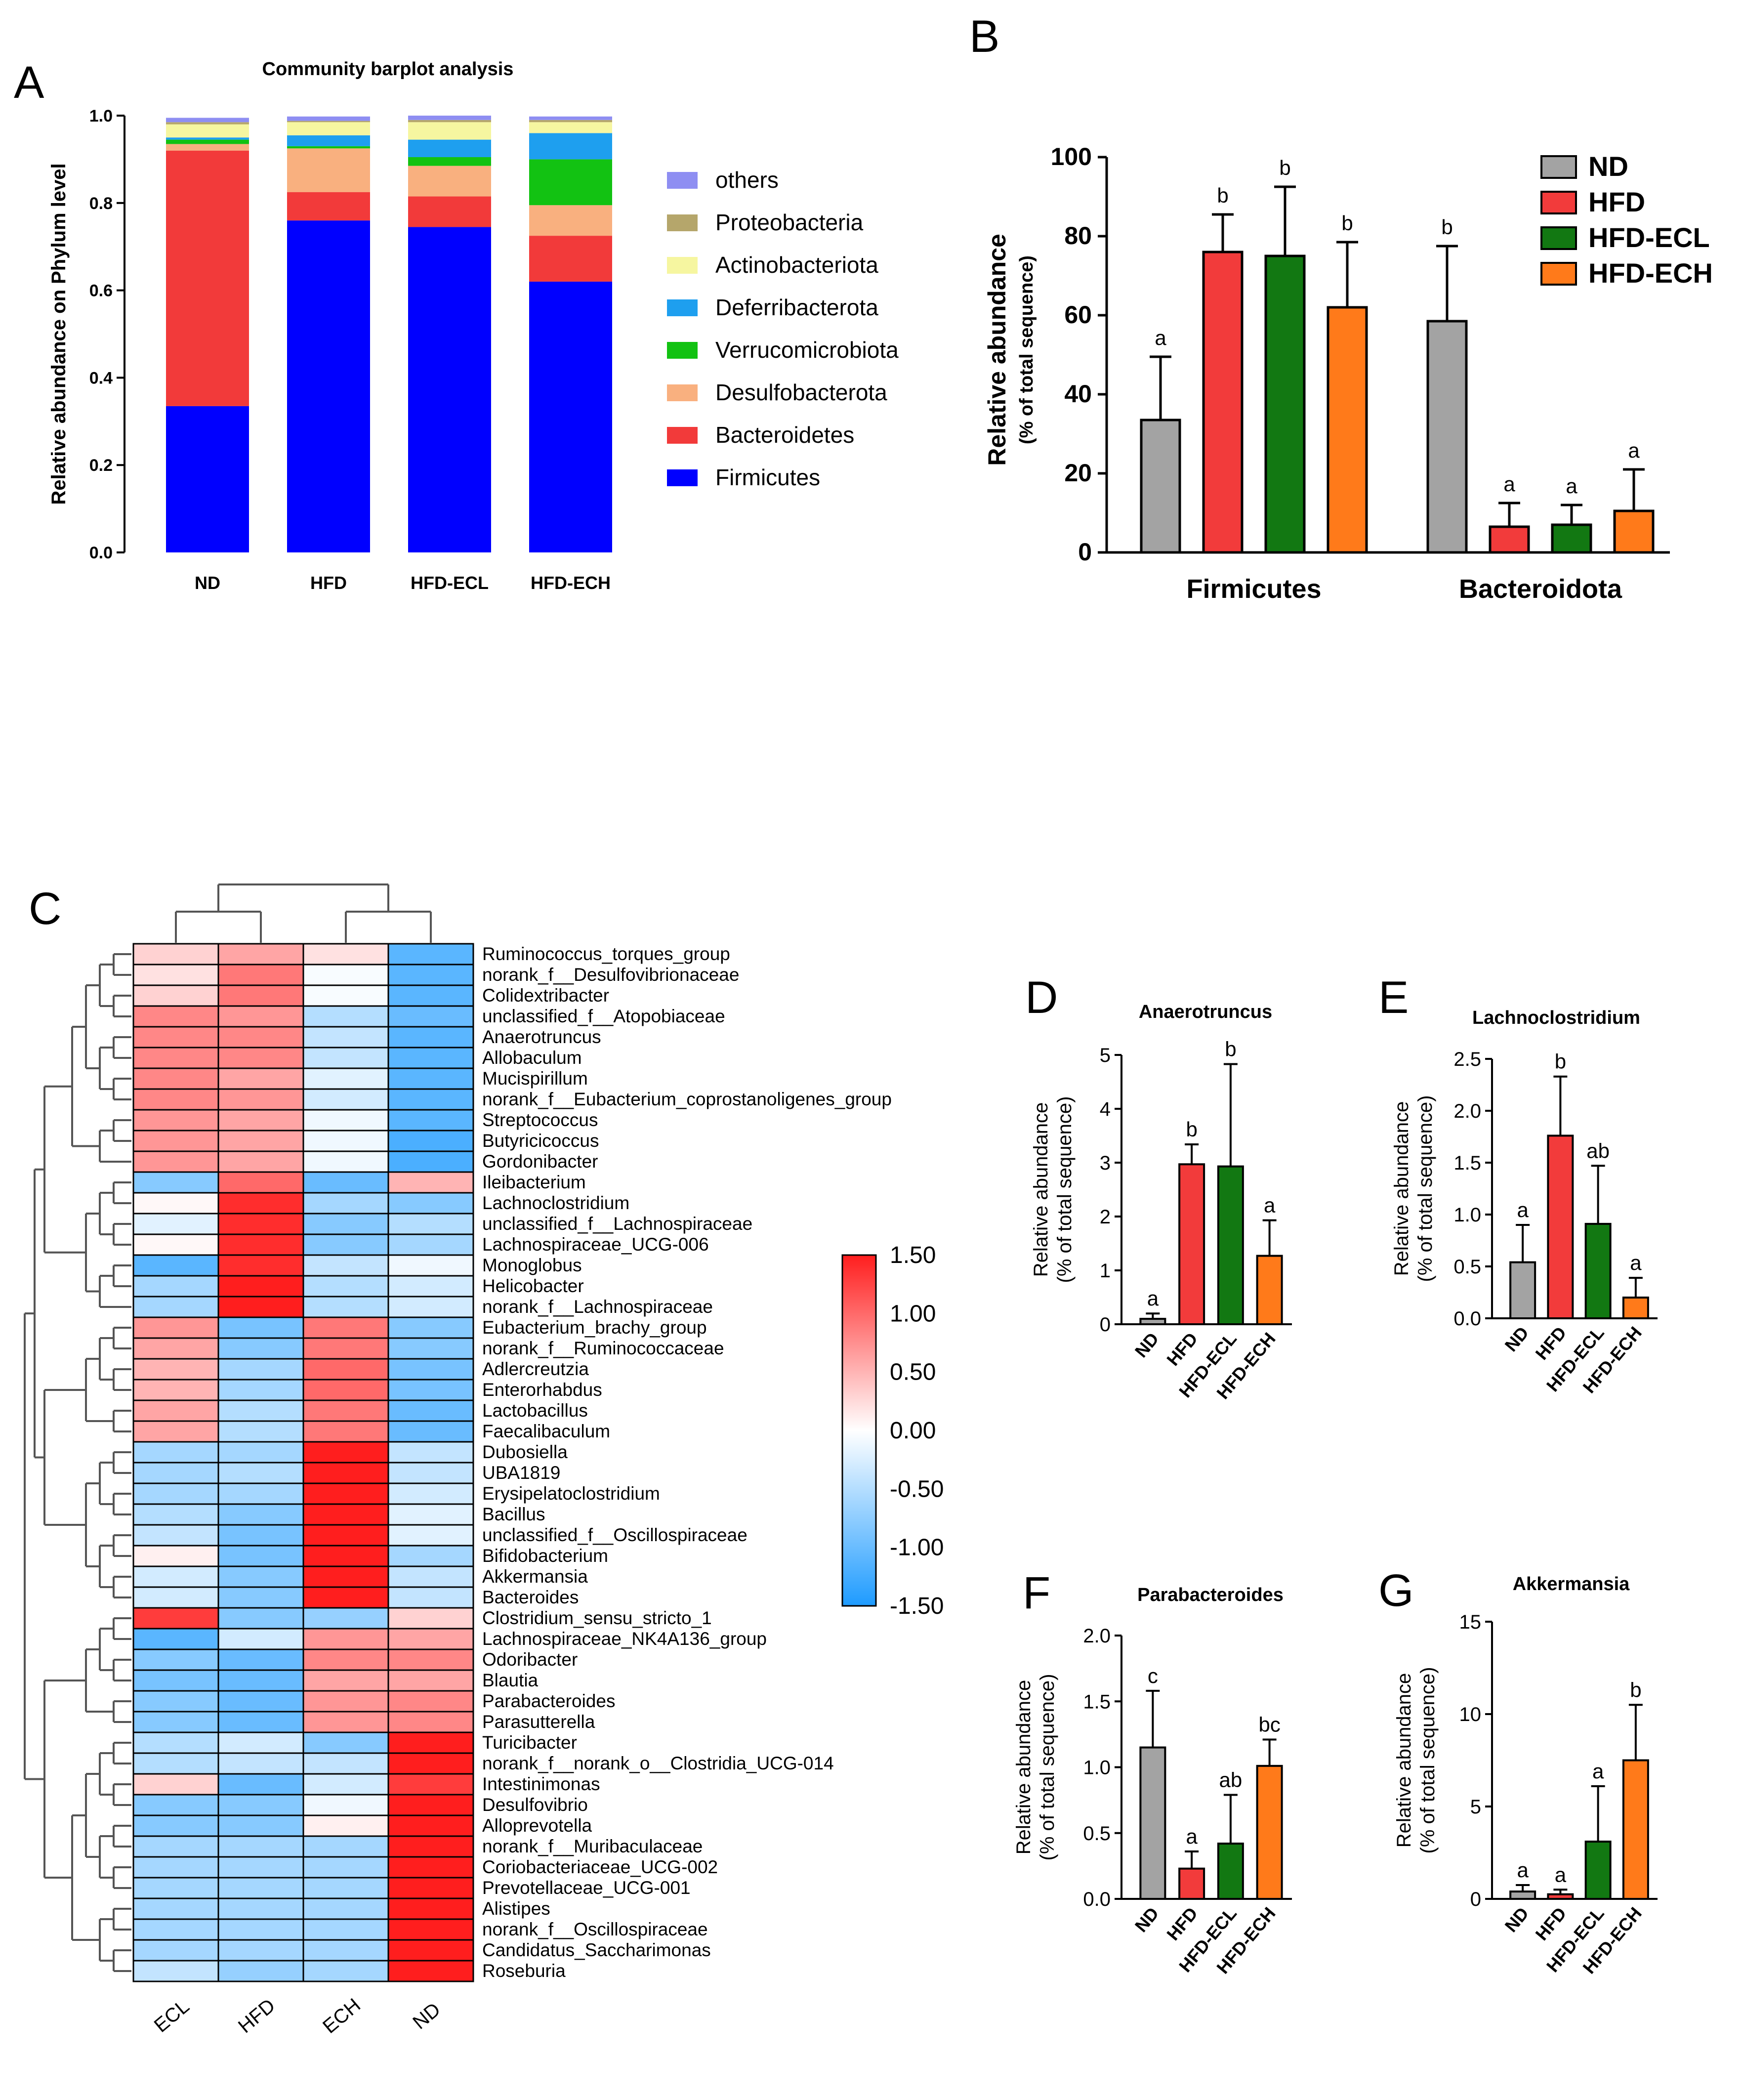 The image size is (1743, 2100). I want to click on bar-hfd, so click(1223, 402).